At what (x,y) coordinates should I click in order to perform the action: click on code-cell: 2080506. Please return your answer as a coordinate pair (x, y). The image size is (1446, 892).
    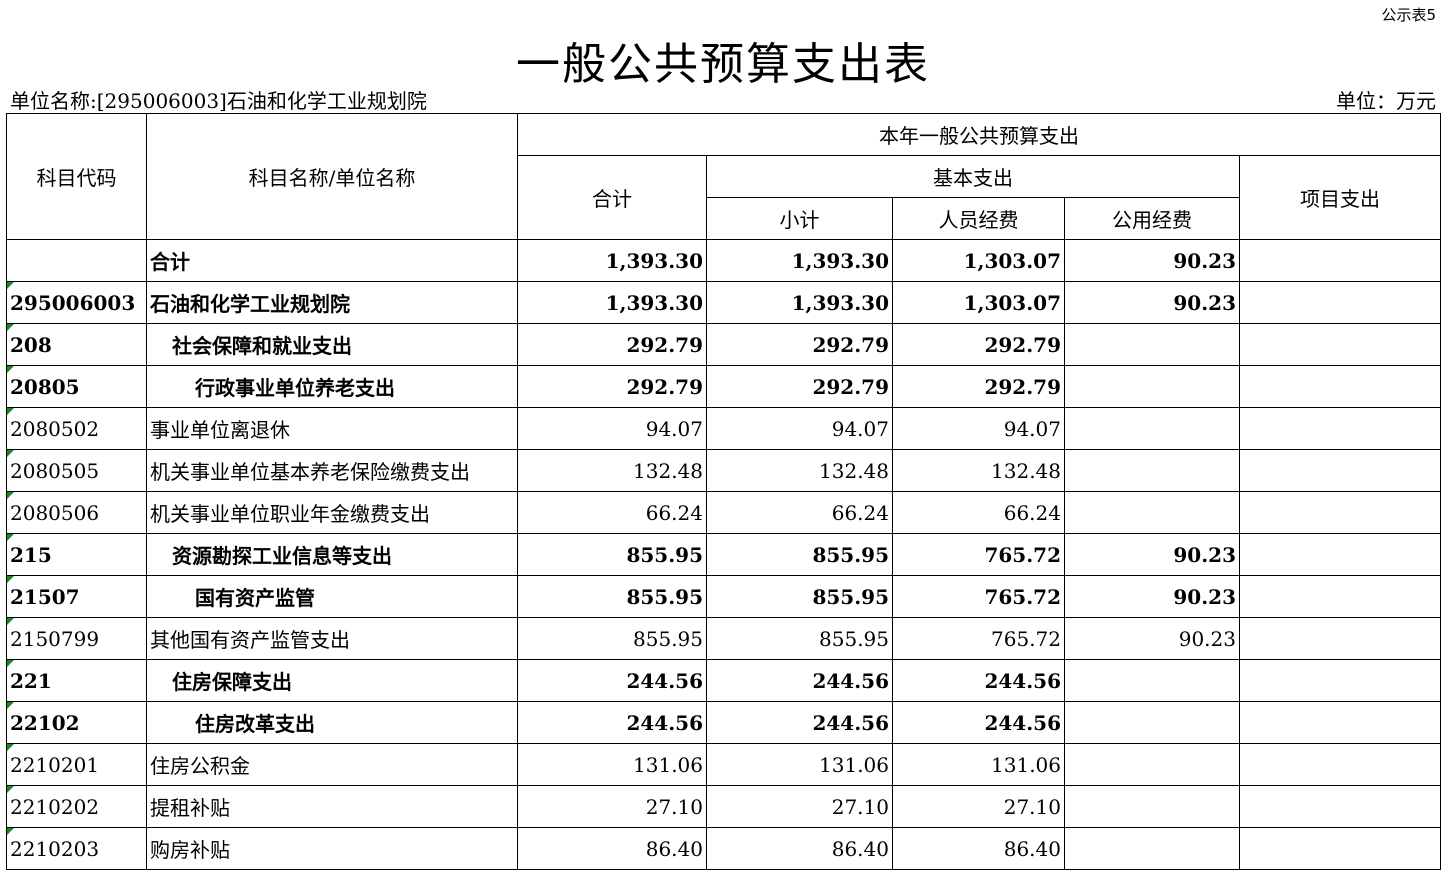
    Looking at the image, I should click on (76, 512).